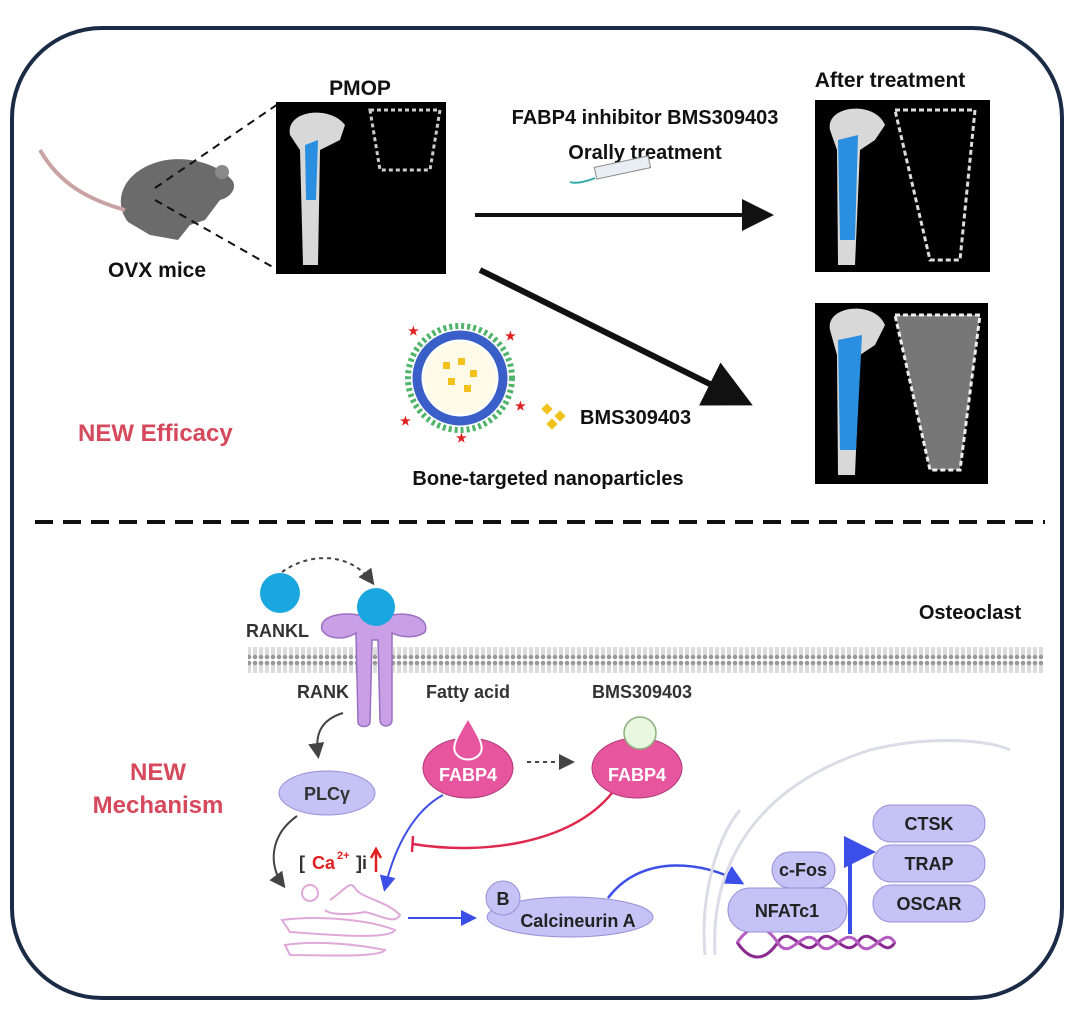 The height and width of the screenshot is (1017, 1080). I want to click on transcription-arrow, so click(860, 885).